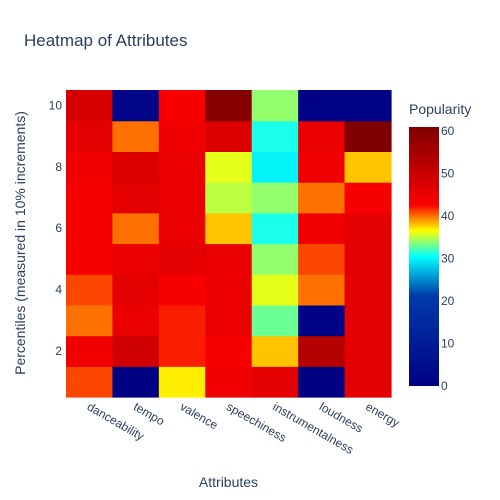  What do you see at coordinates (58, 351) in the screenshot?
I see `y-tick-label-2: 2` at bounding box center [58, 351].